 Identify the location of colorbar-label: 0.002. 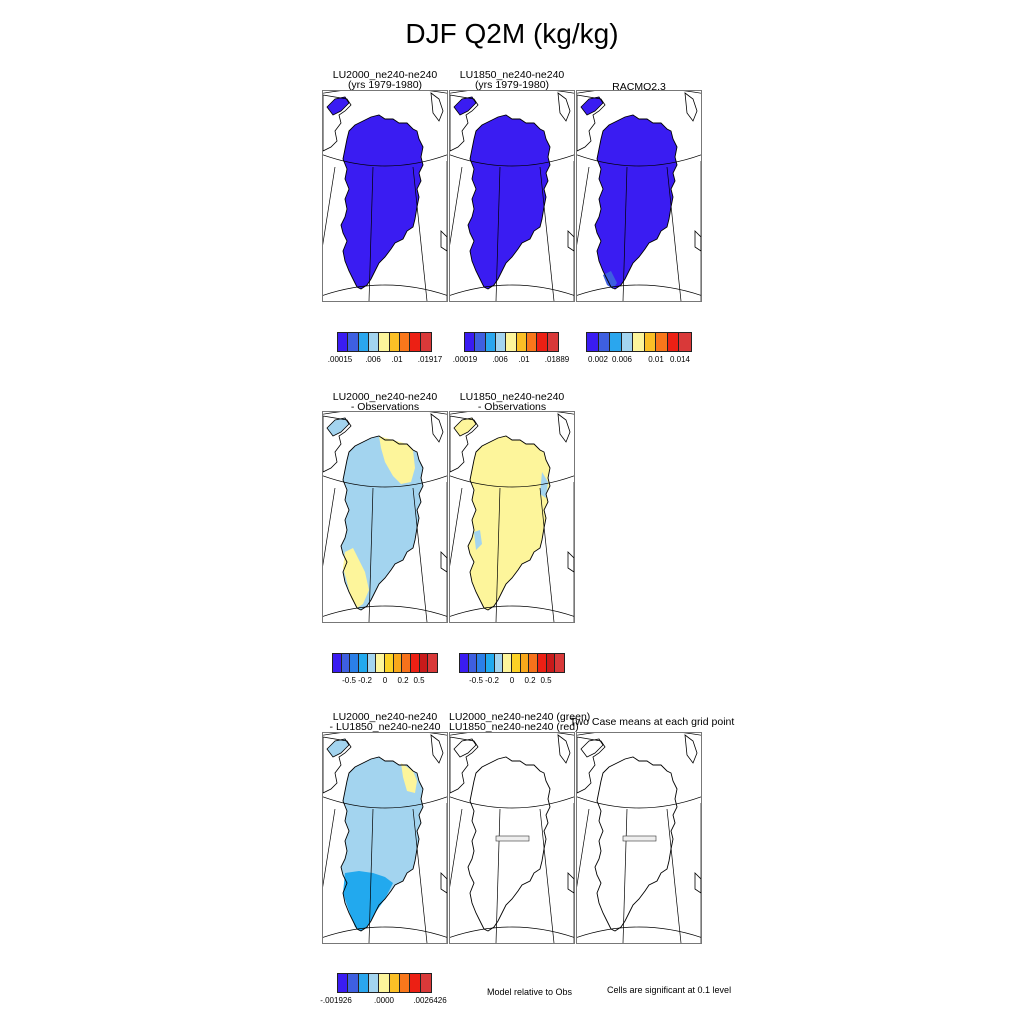
(598, 359).